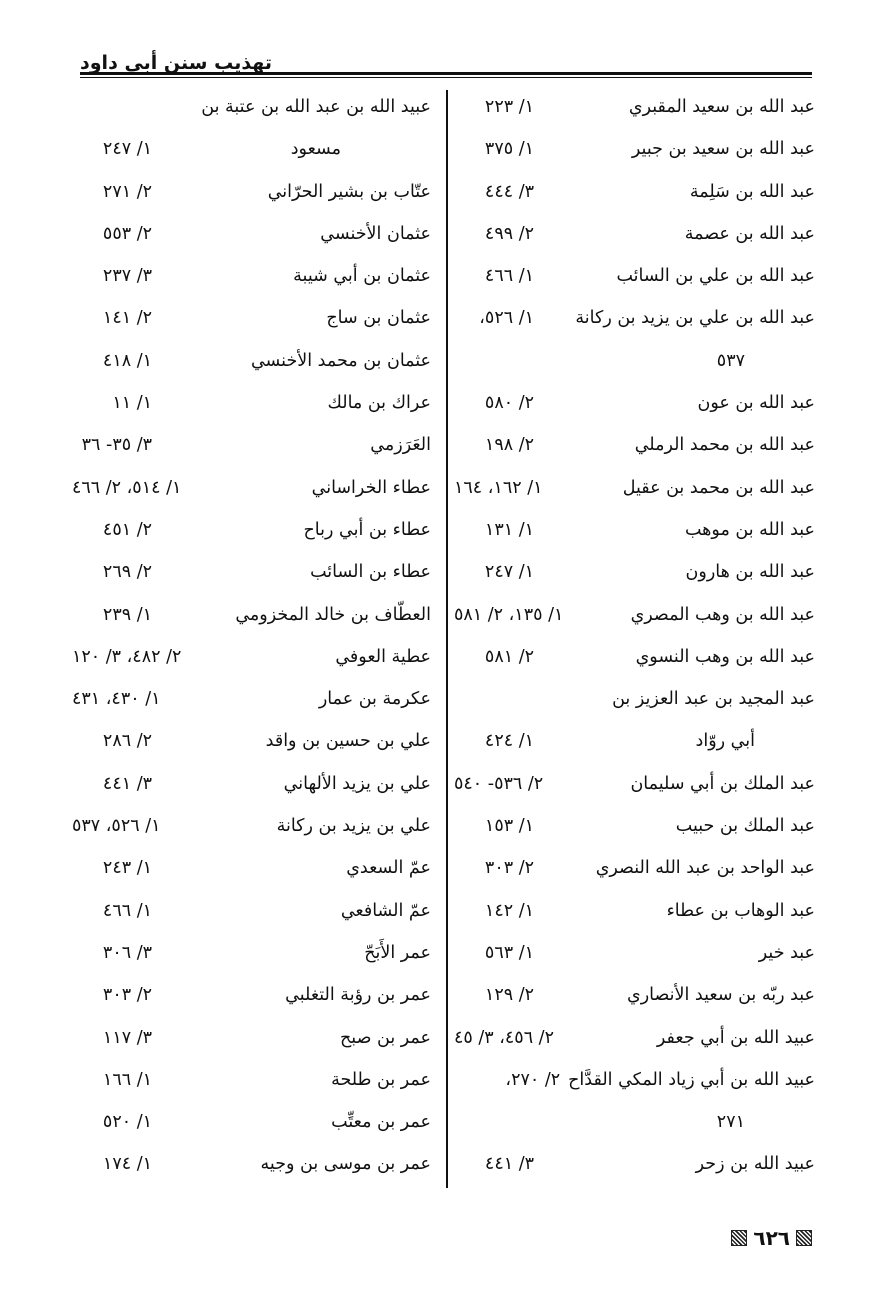 The width and height of the screenshot is (892, 1290). Describe the element at coordinates (379, 403) in the screenshot. I see `entry-name: عراك بن مالك` at that location.